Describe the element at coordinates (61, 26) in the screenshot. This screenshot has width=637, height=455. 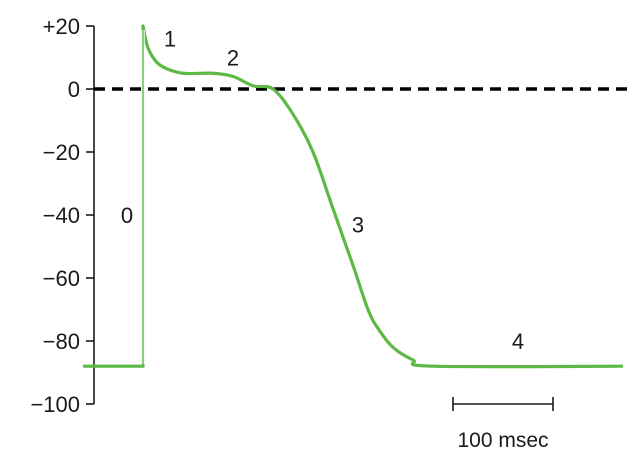
I see `y-tick-label: +20` at that location.